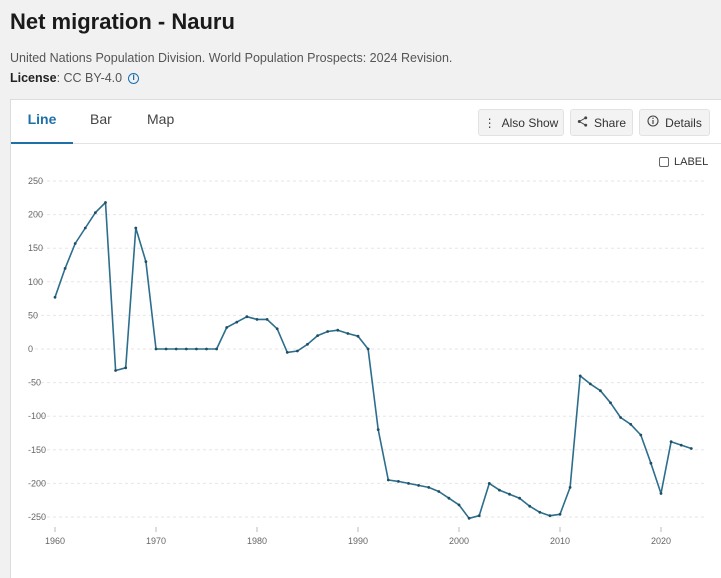 The image size is (721, 578). Describe the element at coordinates (156, 541) in the screenshot. I see `x-tick-label: 1970` at that location.